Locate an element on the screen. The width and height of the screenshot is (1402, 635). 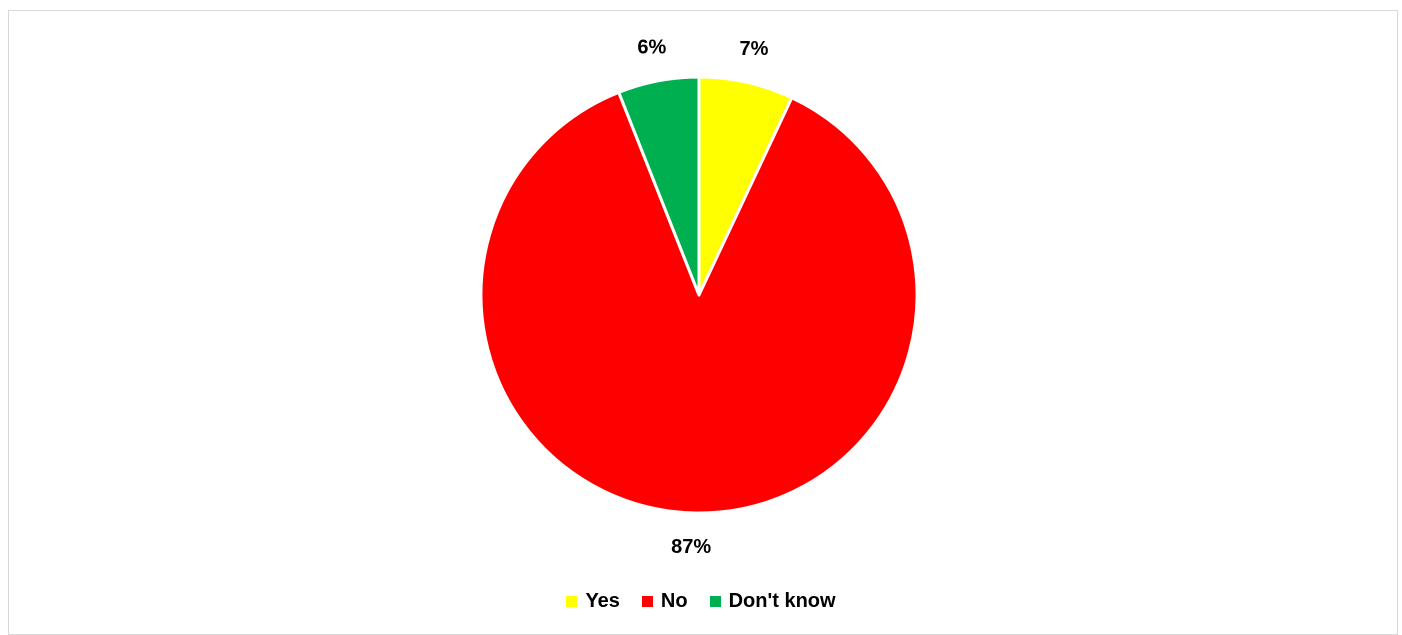
pie-slice-don-t-know is located at coordinates (659, 186).